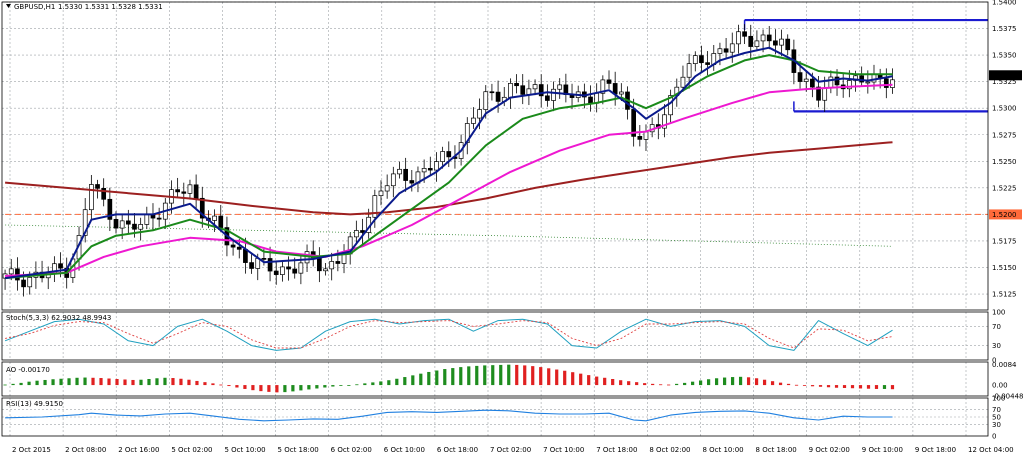 The height and width of the screenshot is (457, 1024). Describe the element at coordinates (58, 318) in the screenshot. I see `stochastic-label: Stoch(5,3,3) 62.9032 48.9943` at that location.